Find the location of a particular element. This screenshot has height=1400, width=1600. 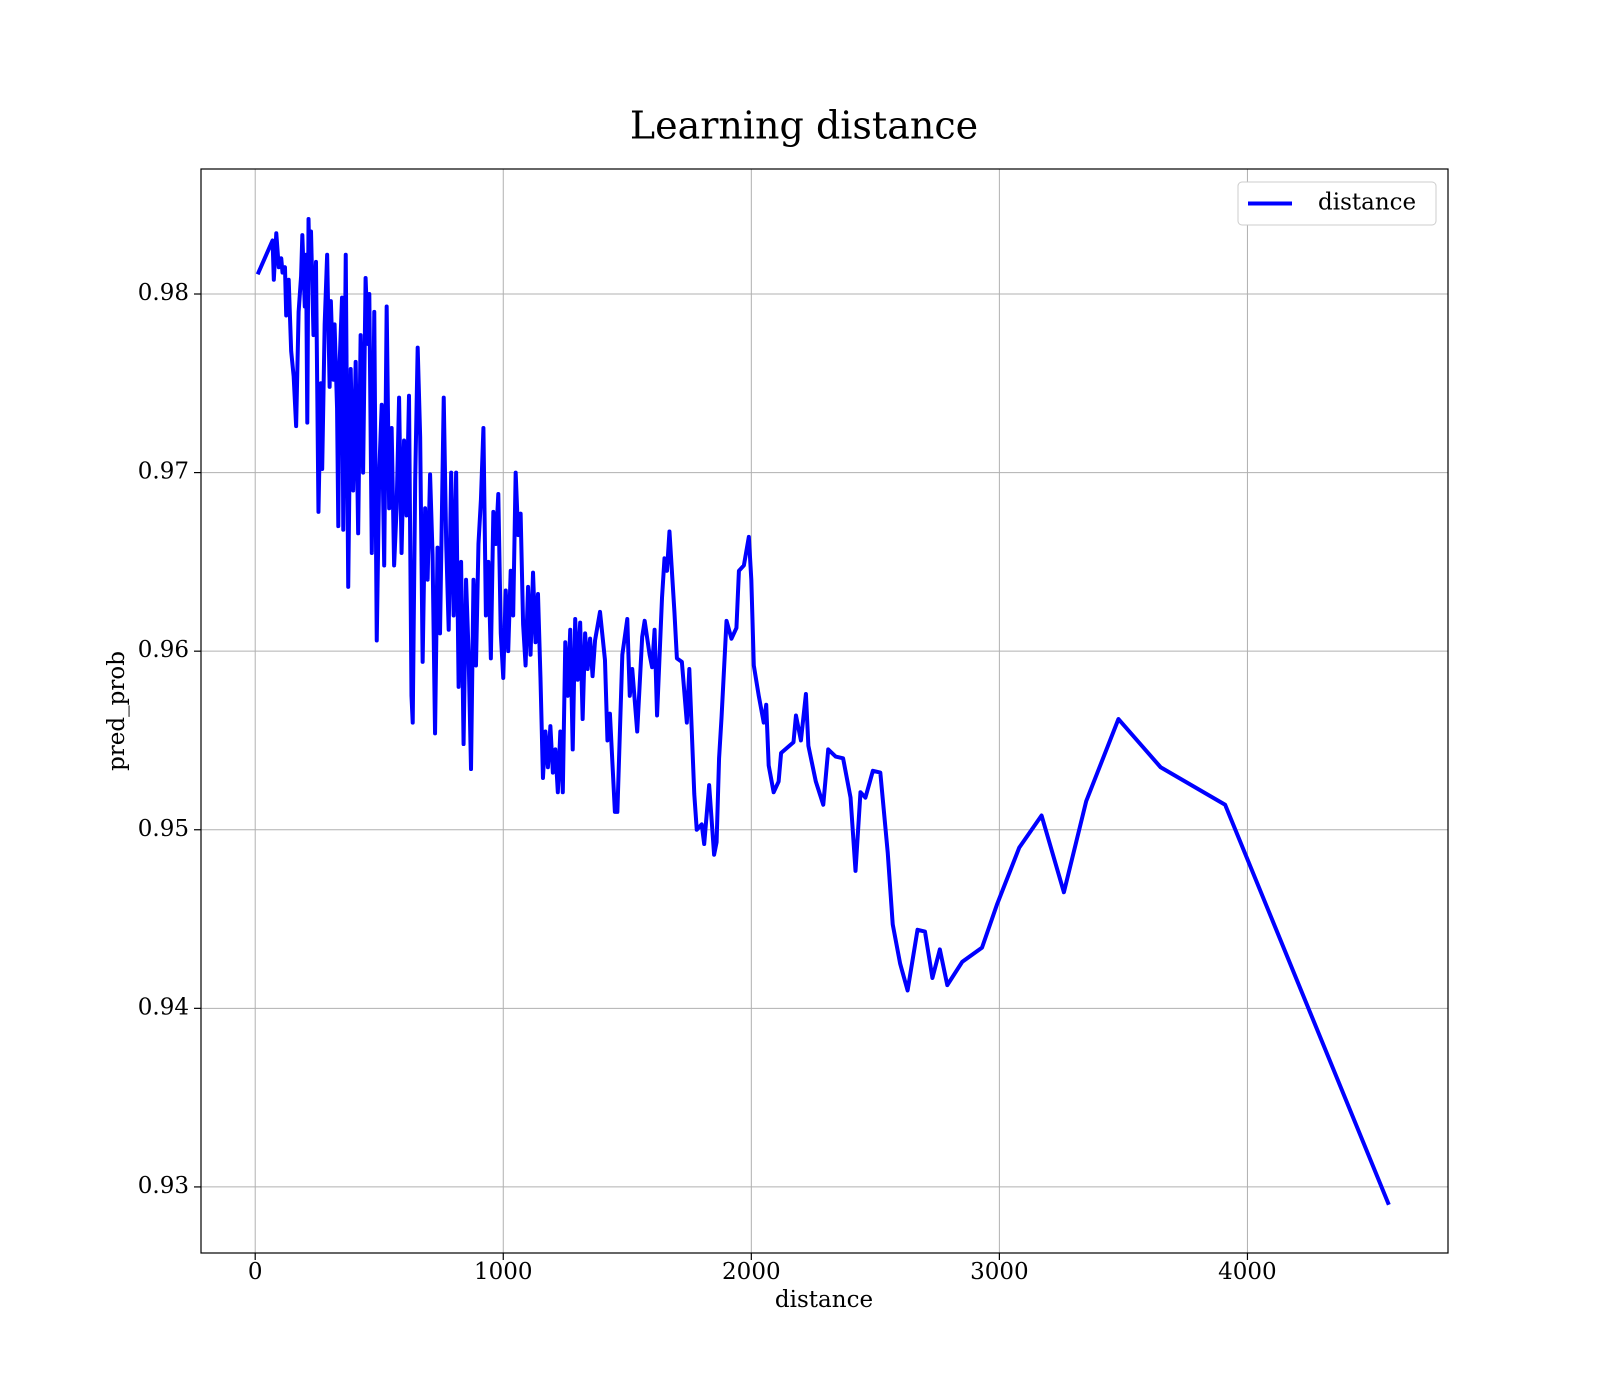

legend-label: distance is located at coordinates (1367, 203).